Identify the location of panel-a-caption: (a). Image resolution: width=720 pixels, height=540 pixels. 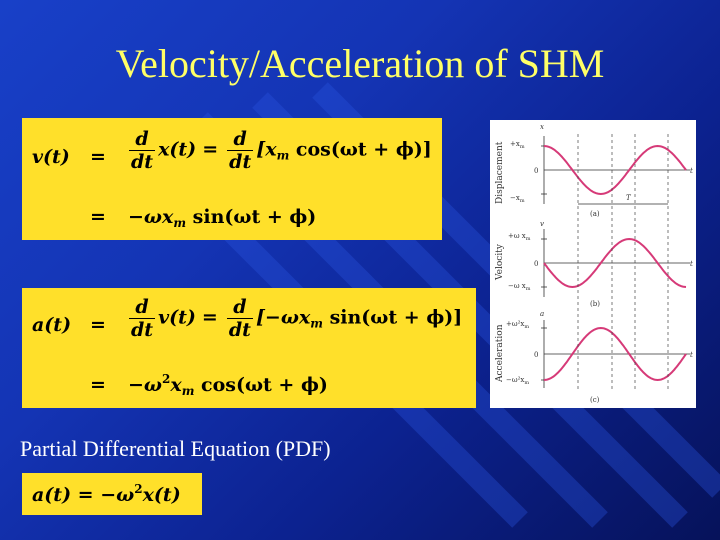
(595, 214).